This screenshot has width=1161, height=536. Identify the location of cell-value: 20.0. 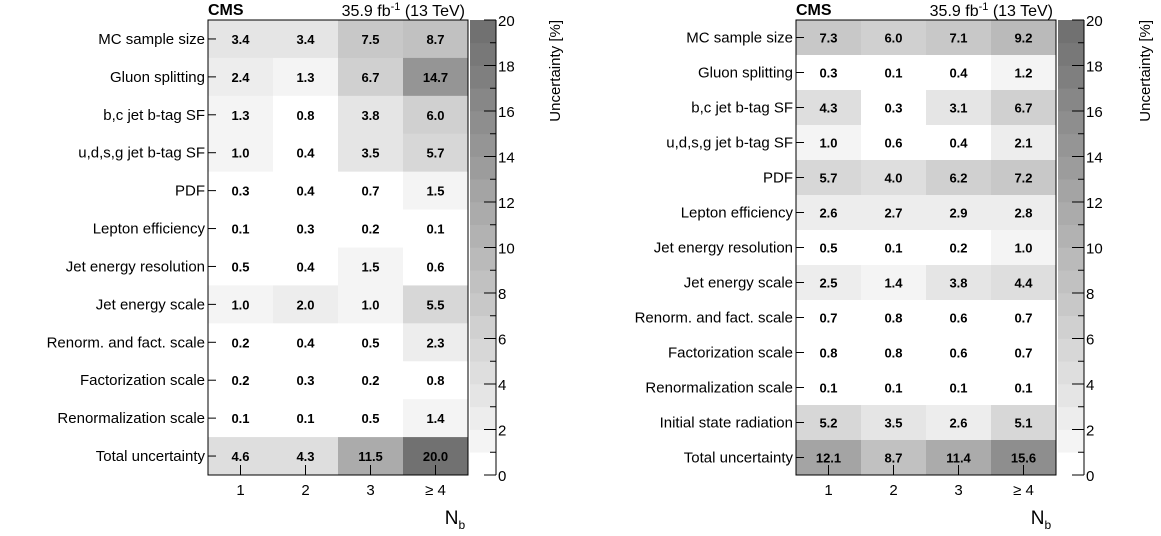
(435, 456).